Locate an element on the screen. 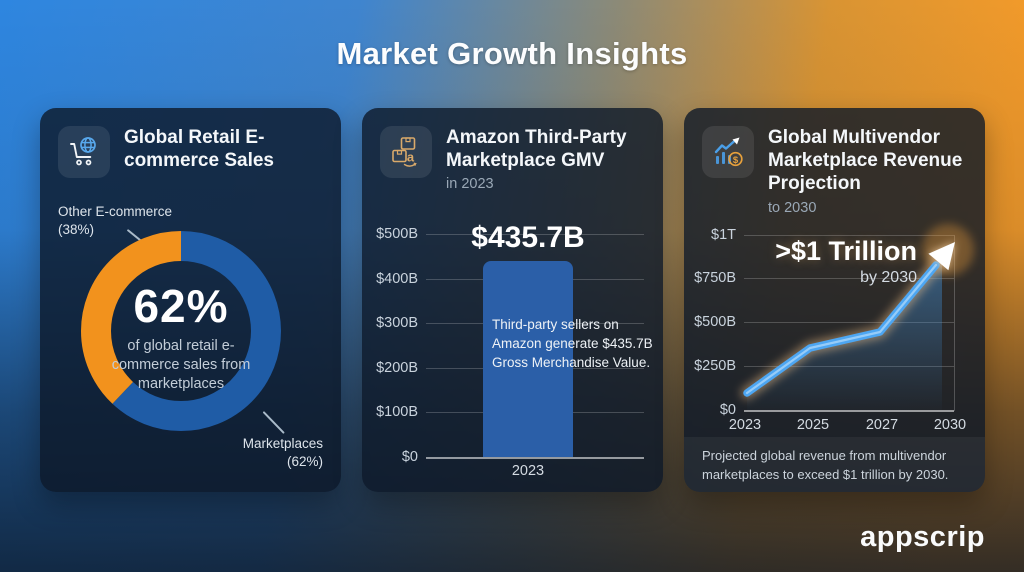  y-tick: $250B is located at coordinates (715, 366).